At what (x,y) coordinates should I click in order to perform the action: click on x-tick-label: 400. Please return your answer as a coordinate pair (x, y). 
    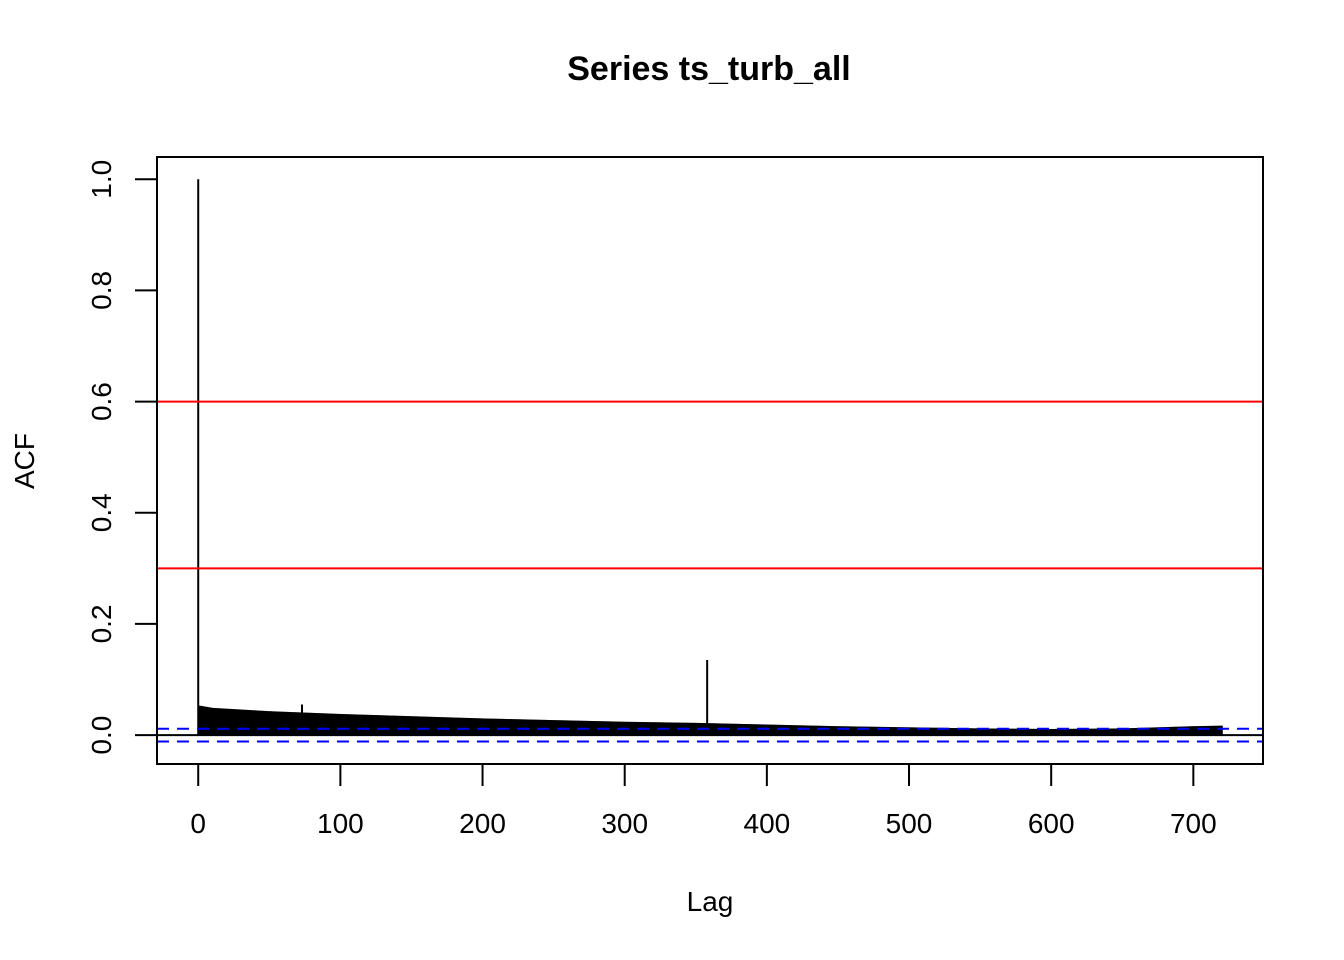
    Looking at the image, I should click on (767, 823).